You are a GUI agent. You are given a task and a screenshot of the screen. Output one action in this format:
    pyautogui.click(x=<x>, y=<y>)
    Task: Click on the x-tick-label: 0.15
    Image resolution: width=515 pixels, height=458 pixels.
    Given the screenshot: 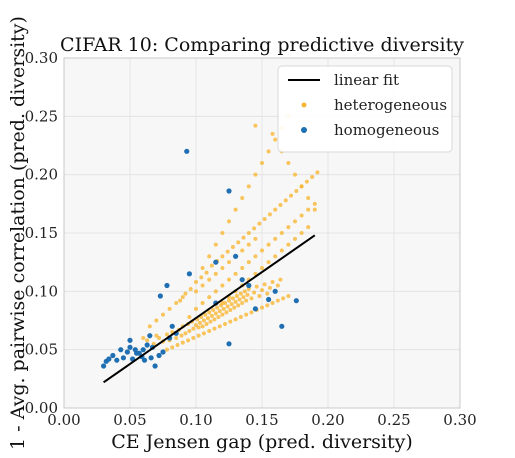 What is the action you would take?
    pyautogui.click(x=261, y=420)
    